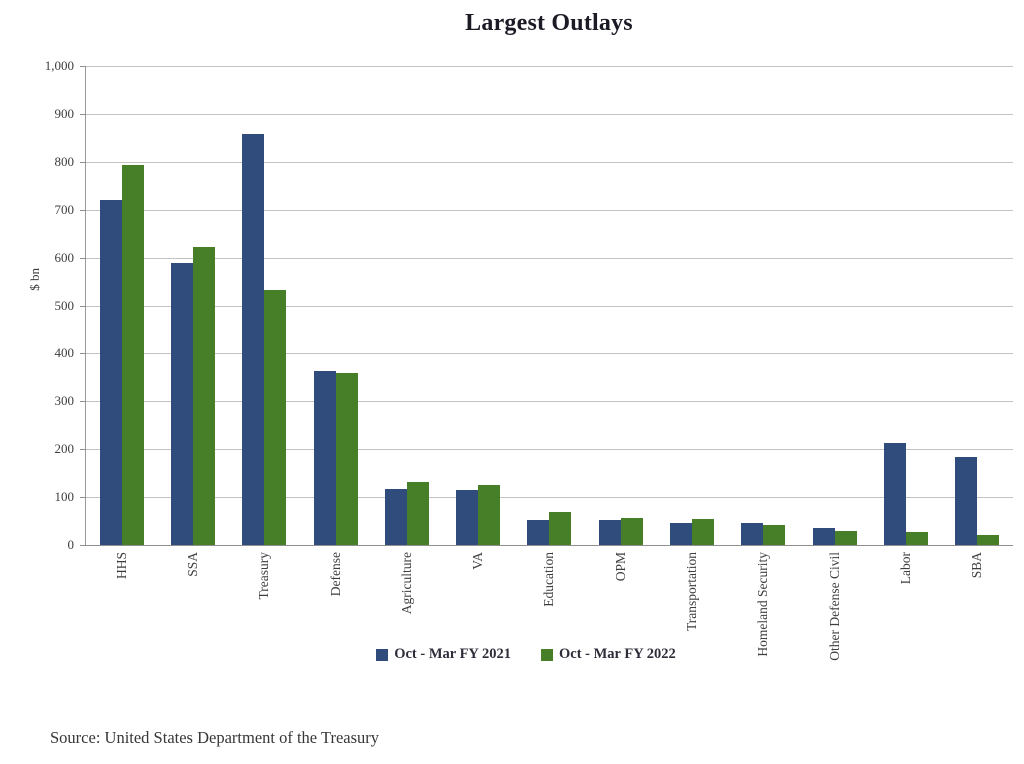 The image size is (1024, 764). I want to click on bar-treasury-oct-mar-fy-2021, so click(253, 339).